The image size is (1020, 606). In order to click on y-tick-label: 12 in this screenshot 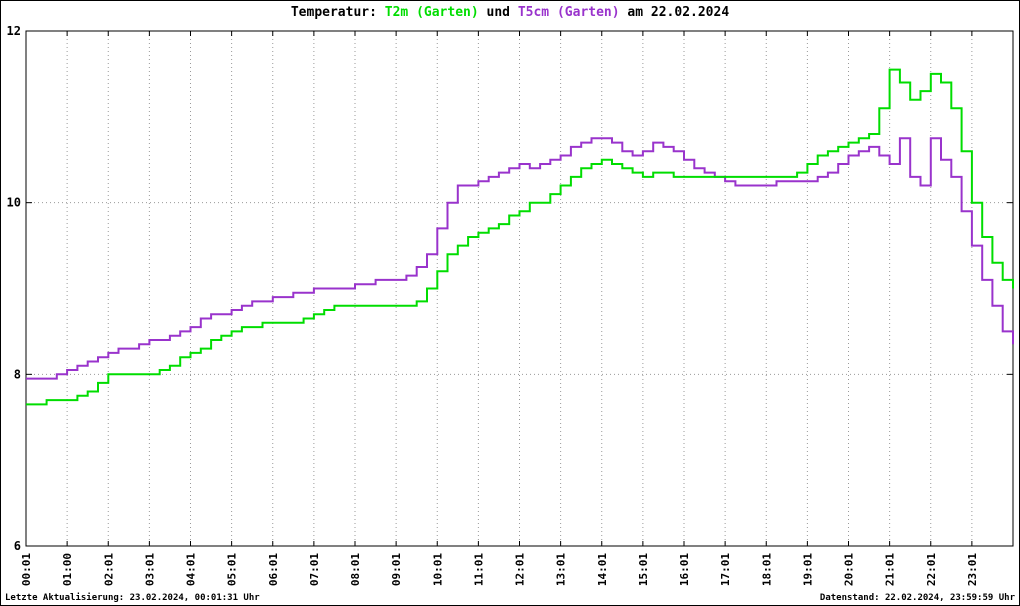, I will do `click(14, 31)`.